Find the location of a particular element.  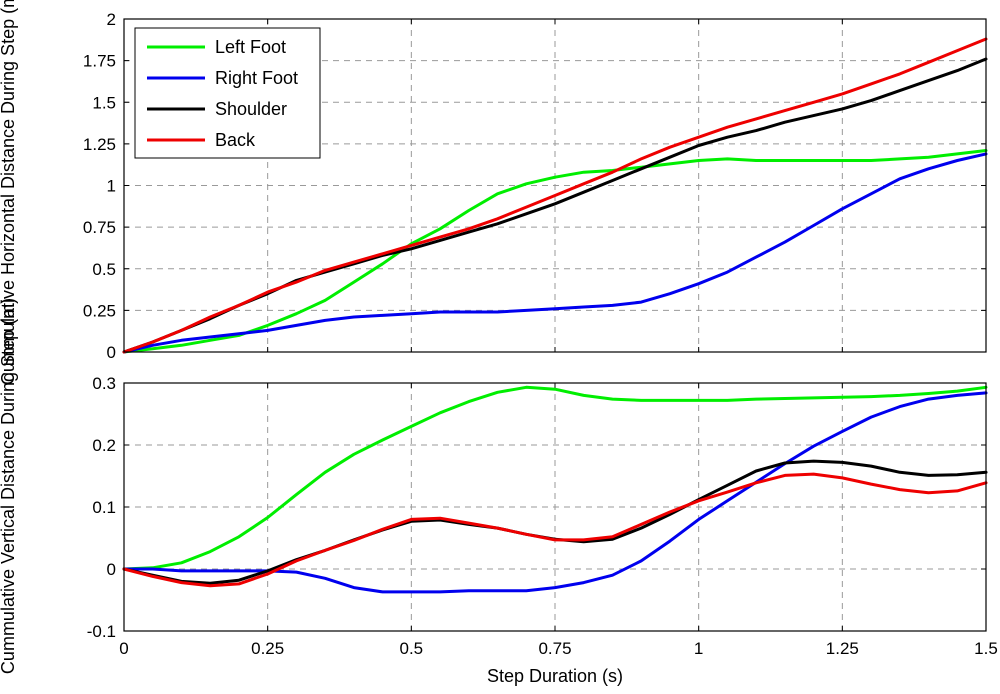

legend: Left Foot Right Foot Shoulder Back is located at coordinates (227, 93).